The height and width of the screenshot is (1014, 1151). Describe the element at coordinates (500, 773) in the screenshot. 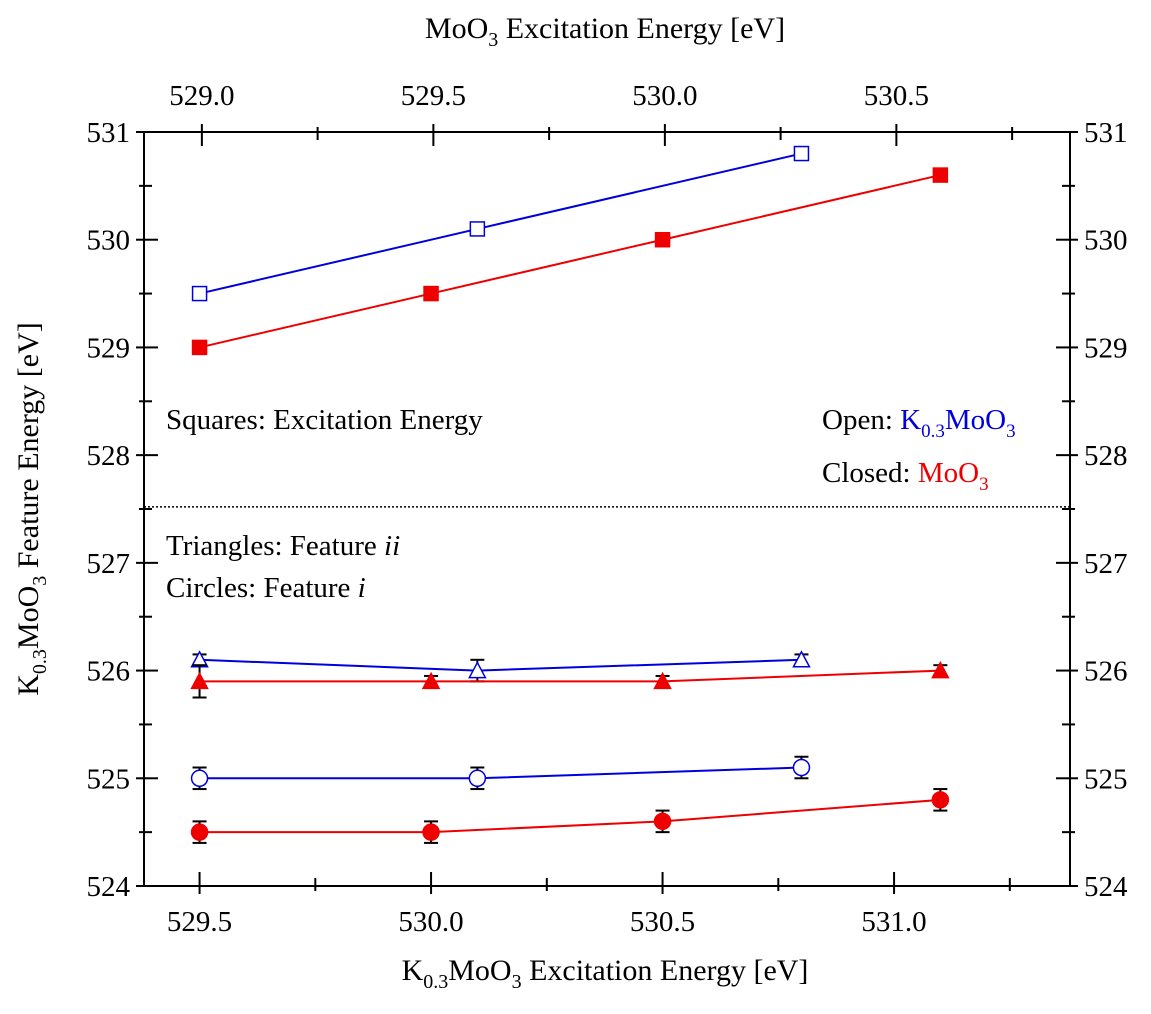

I see `circles-open-line` at that location.